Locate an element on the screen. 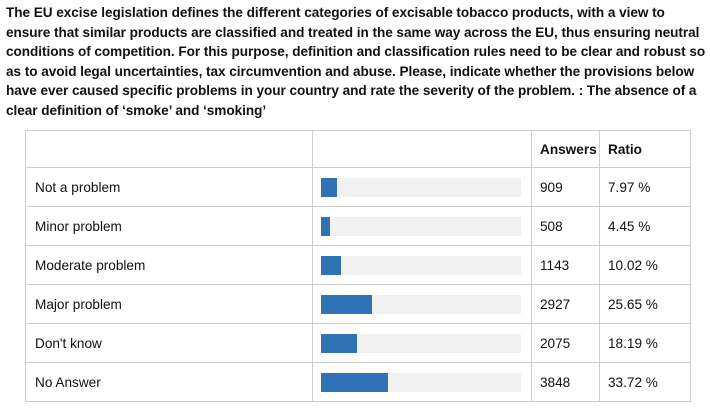 Image resolution: width=710 pixels, height=409 pixels. answers-value: 2075 is located at coordinates (565, 343).